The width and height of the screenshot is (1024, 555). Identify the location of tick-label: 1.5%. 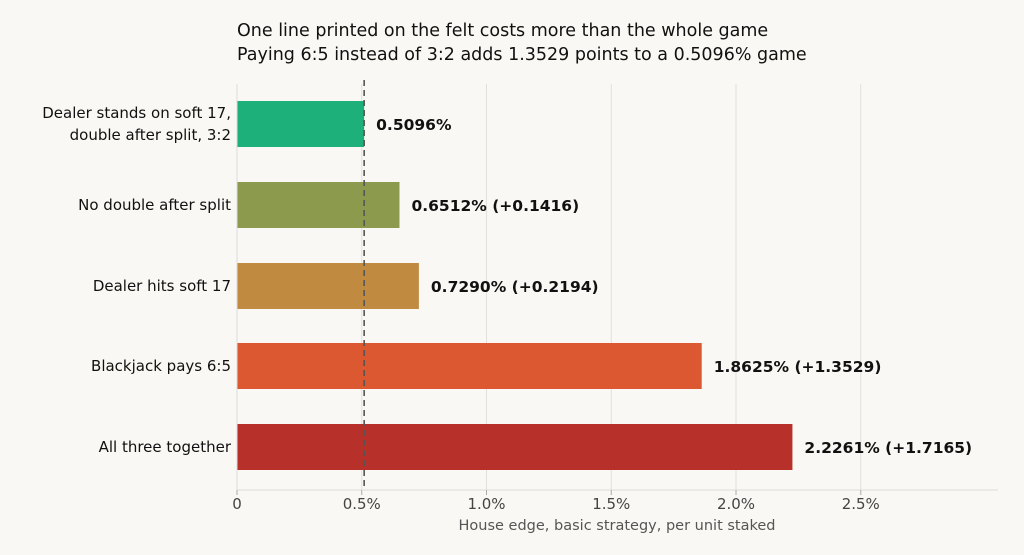
(611, 504).